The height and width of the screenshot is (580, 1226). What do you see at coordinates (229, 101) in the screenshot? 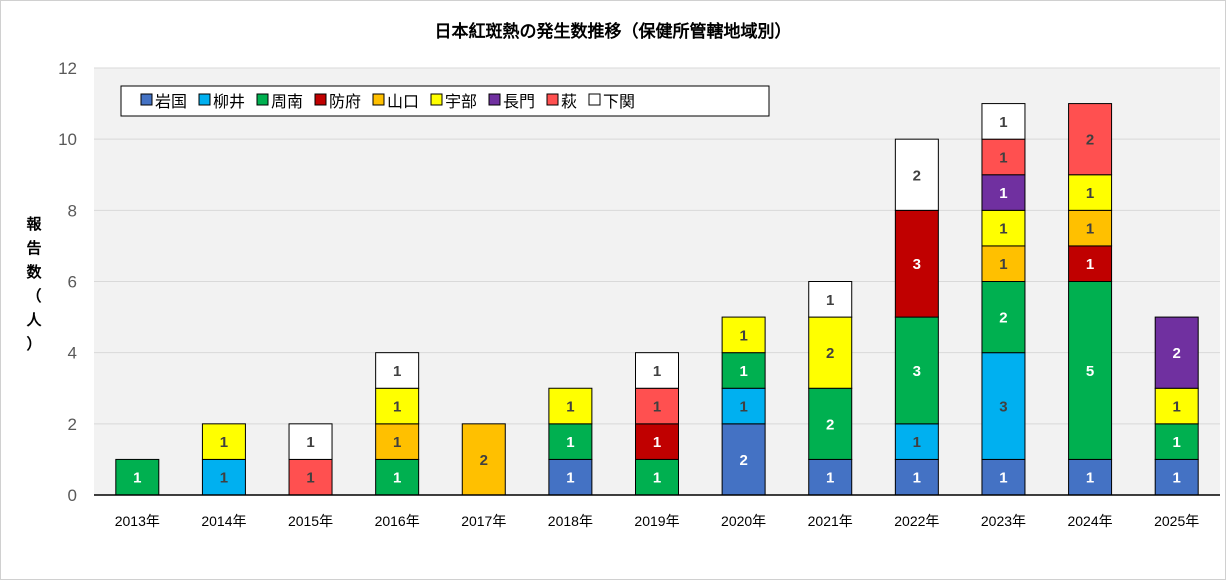
I see `legend-entry: 柳井` at bounding box center [229, 101].